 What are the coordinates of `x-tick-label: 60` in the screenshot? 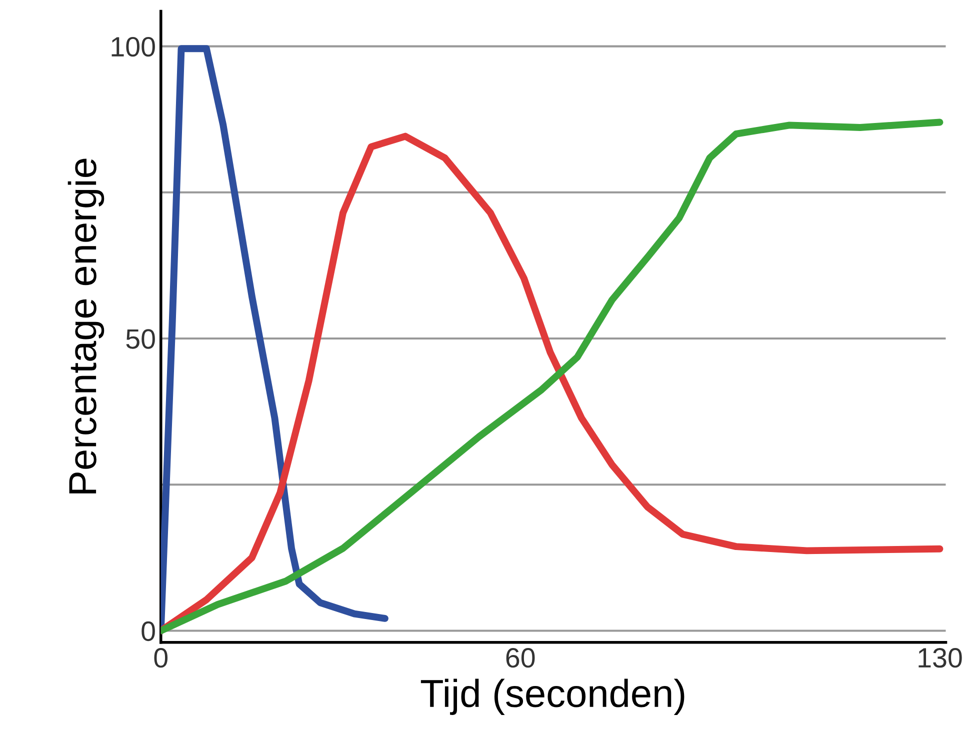 It's located at (520, 658).